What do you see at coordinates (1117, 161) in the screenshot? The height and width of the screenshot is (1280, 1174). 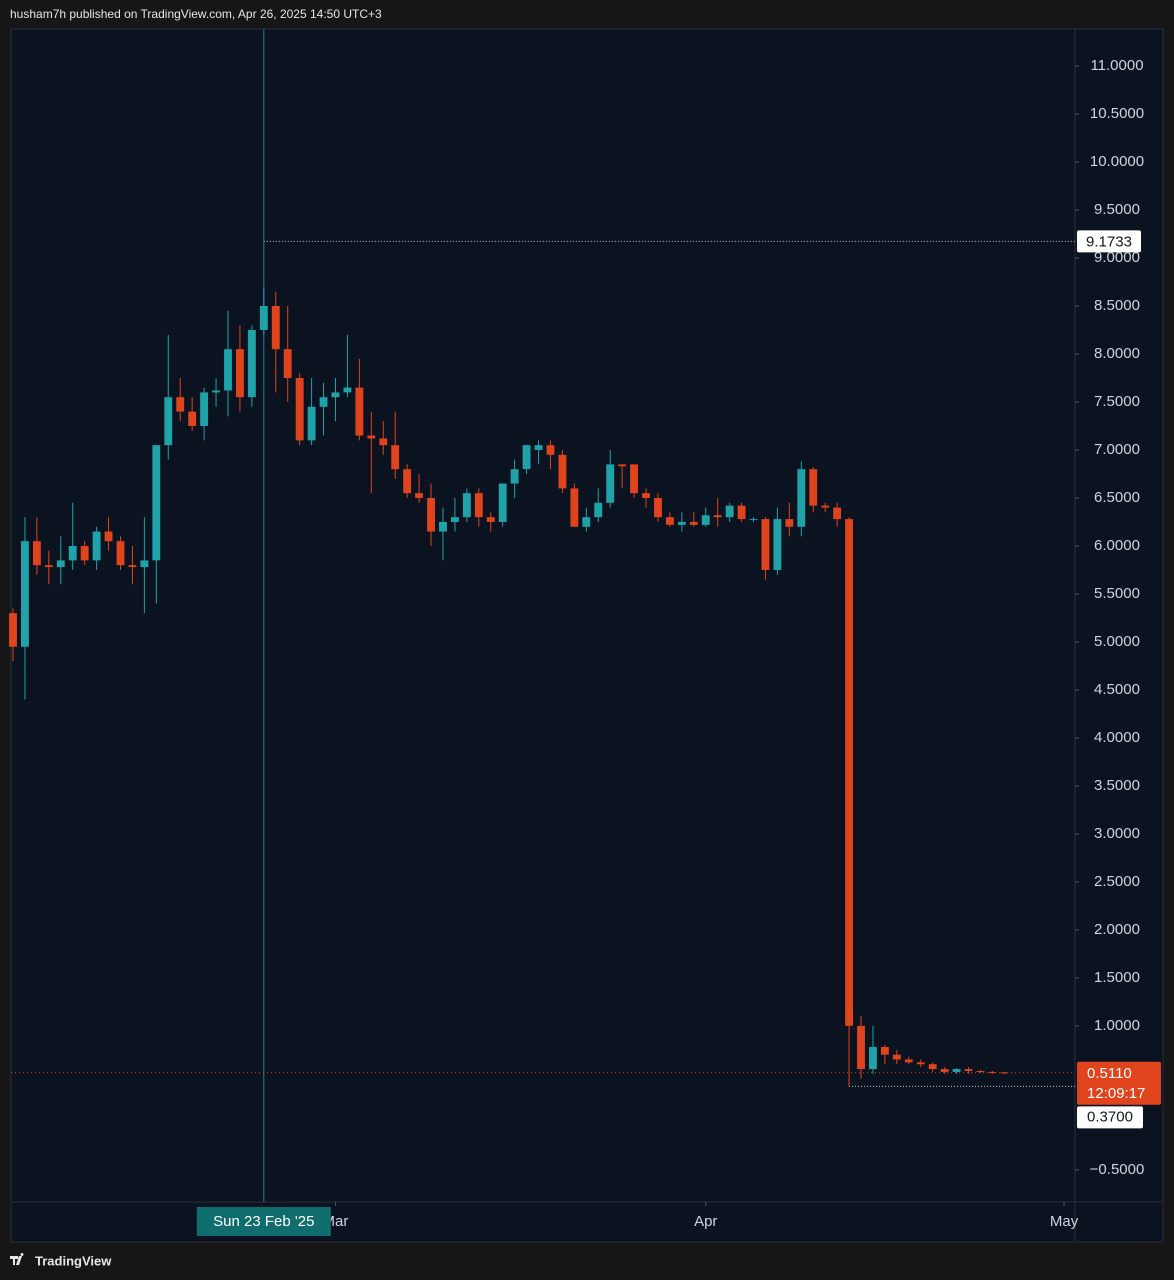 I see `y-tick-label: 10.0000` at bounding box center [1117, 161].